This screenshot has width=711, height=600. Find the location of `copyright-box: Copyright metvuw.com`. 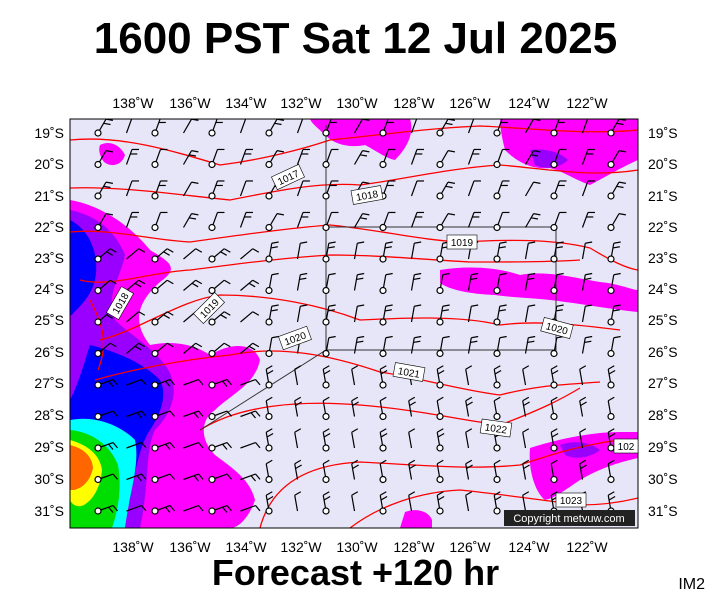

copyright-box: Copyright metvuw.com is located at coordinates (569, 518).